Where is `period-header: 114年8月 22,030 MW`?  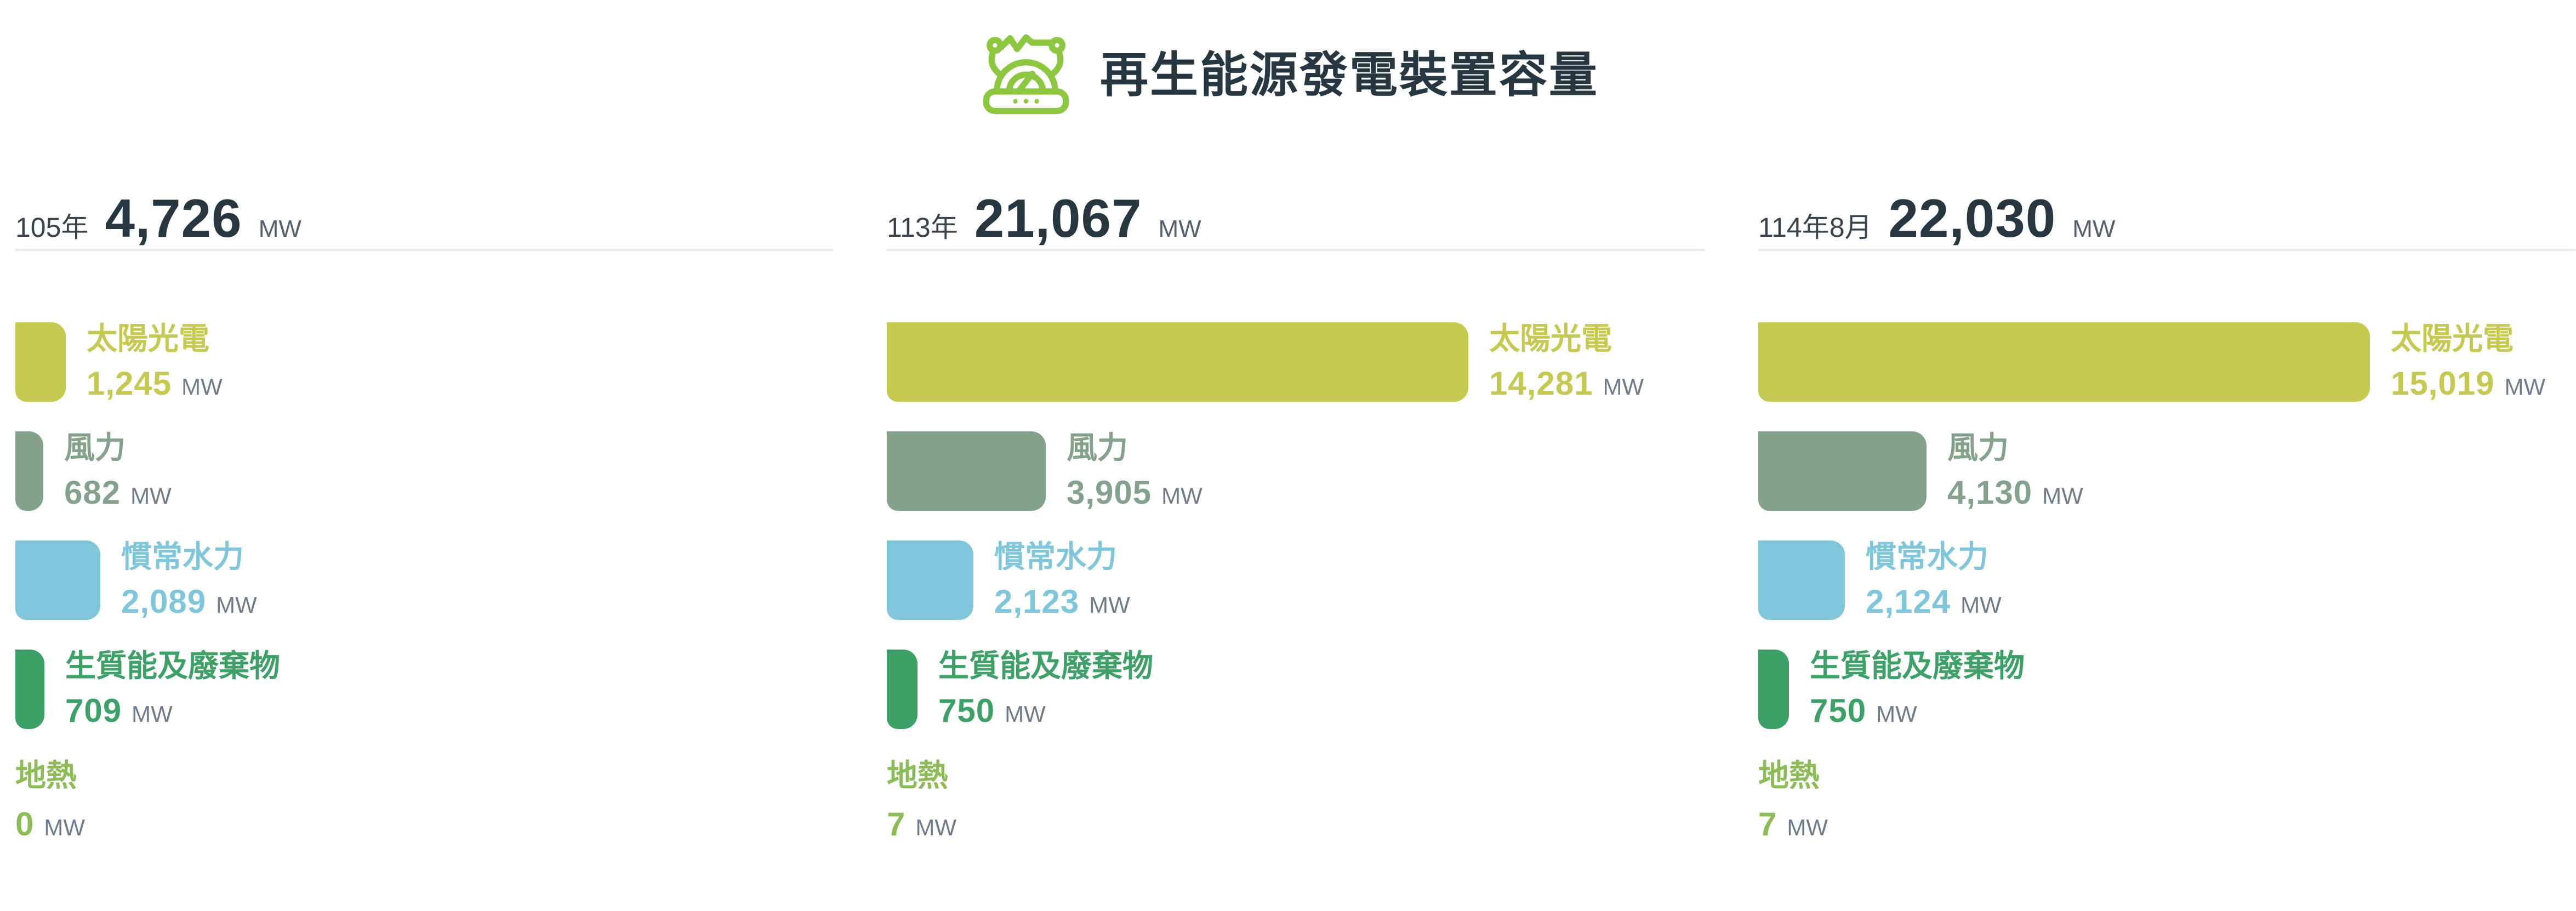 period-header: 114年8月 22,030 MW is located at coordinates (2167, 217).